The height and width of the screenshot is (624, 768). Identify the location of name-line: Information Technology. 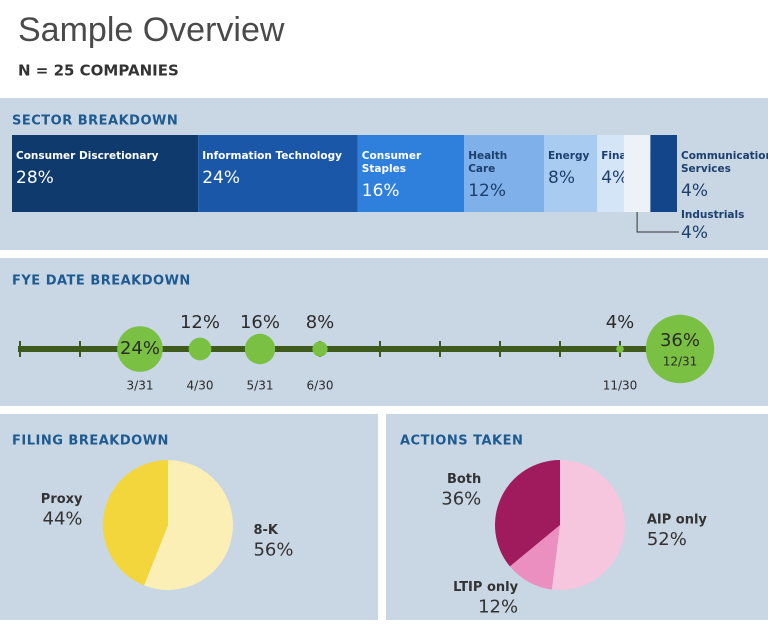
(272, 156).